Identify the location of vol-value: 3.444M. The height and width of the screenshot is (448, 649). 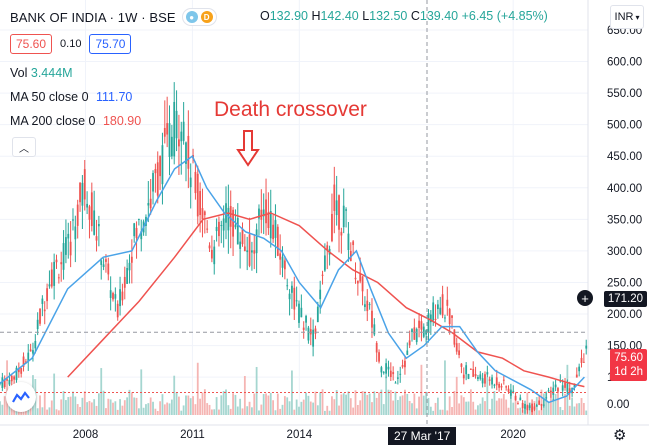
(51, 73).